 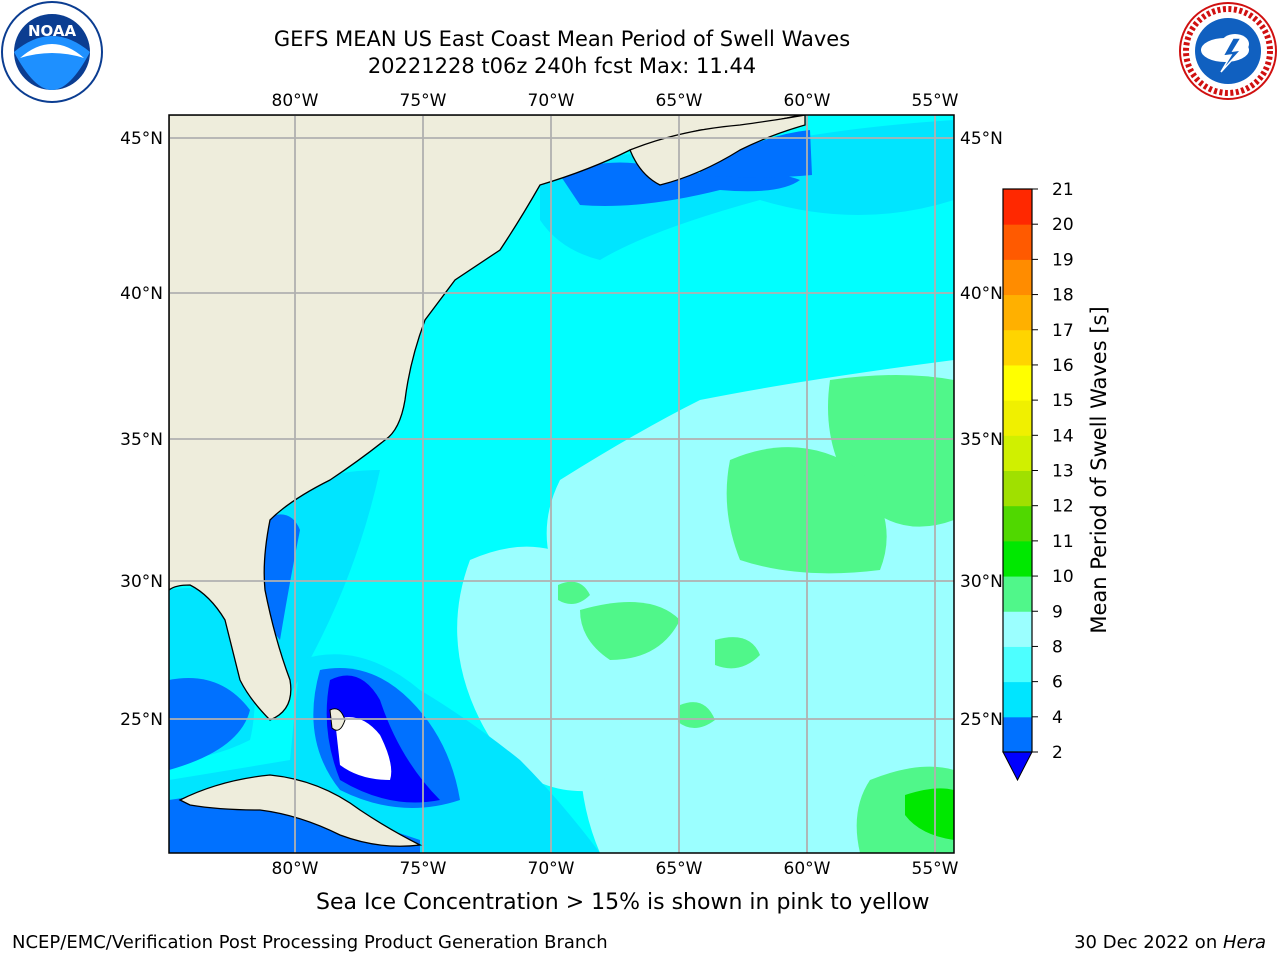 I want to click on lat-label-right: 25°N, so click(x=981, y=720).